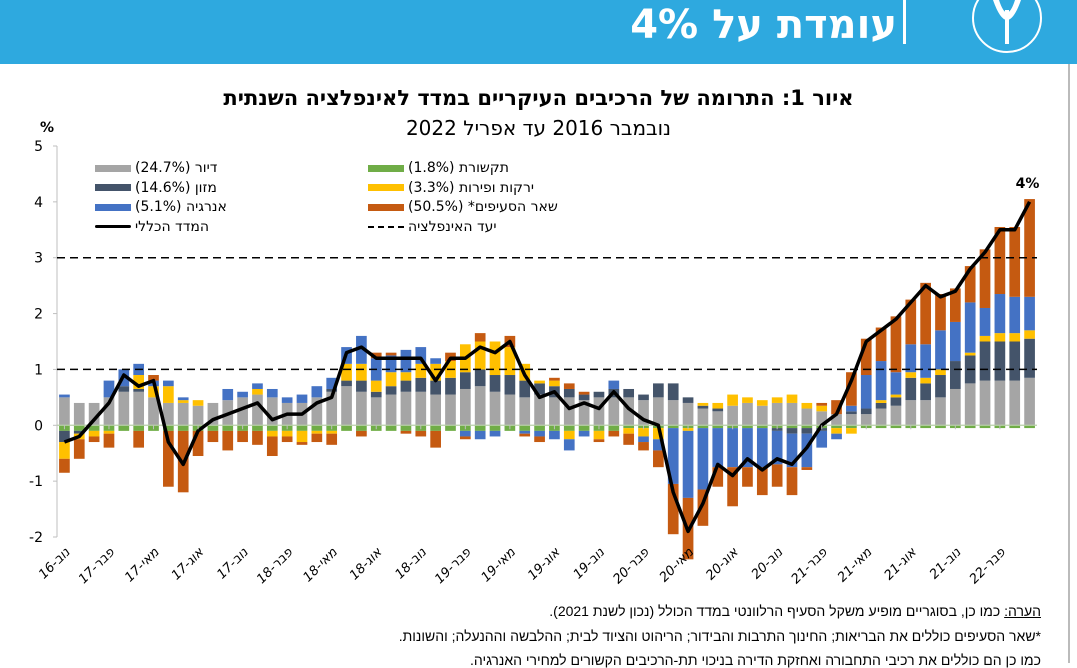  I want to click on x-tick-label: פבר-21, so click(810, 566).